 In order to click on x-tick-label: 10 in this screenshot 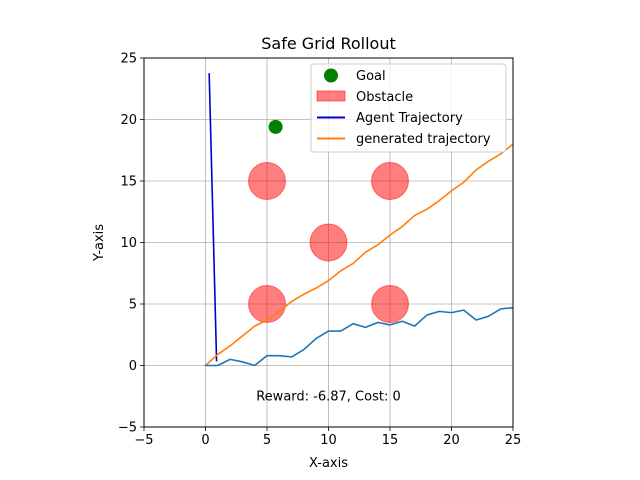, I will do `click(328, 440)`.